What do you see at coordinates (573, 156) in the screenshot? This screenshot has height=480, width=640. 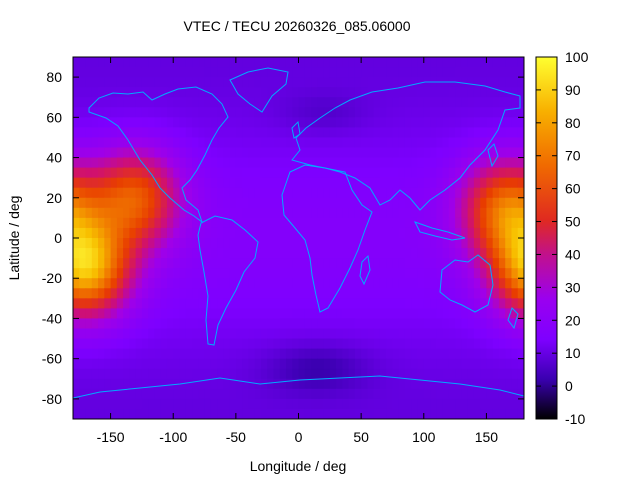 I see `colorbar-tick-label: 70` at bounding box center [573, 156].